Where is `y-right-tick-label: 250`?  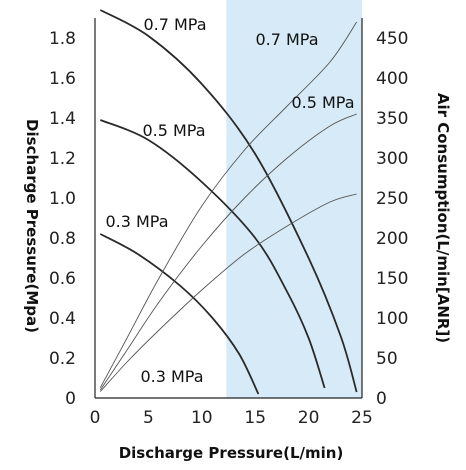
y-right-tick-label: 250 is located at coordinates (392, 199).